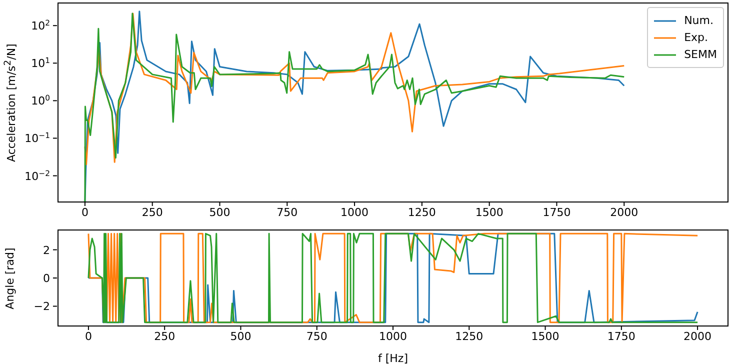 Image resolution: width=736 pixels, height=364 pixels. I want to click on y-tick-label: 10$^{2}$, so click(40, 25).